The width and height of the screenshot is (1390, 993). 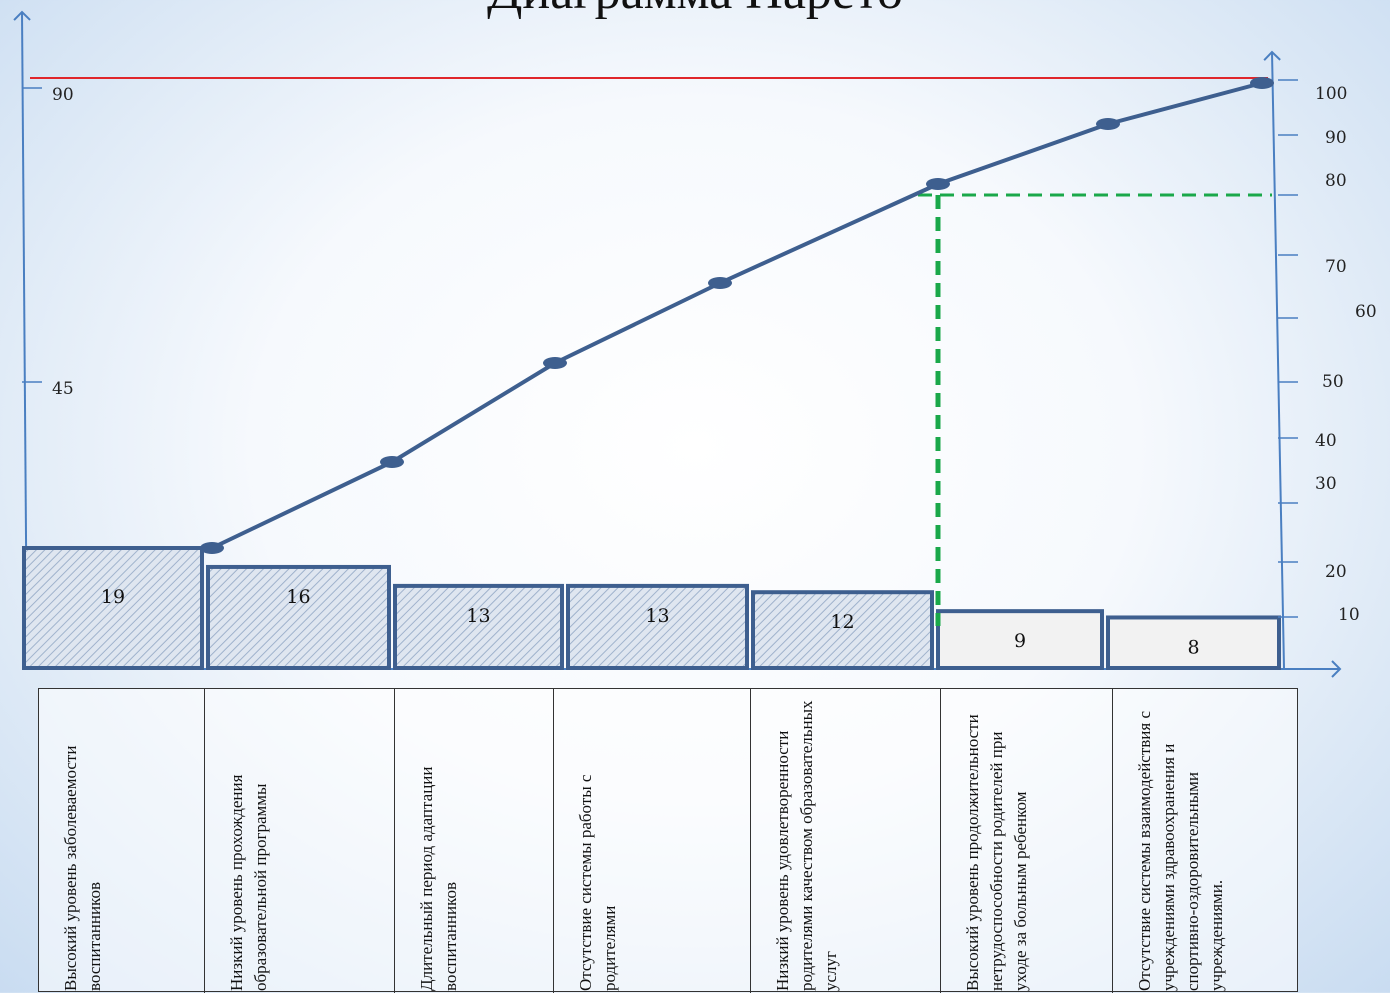 What do you see at coordinates (1336, 138) in the screenshot?
I see `right-tick-label: 90` at bounding box center [1336, 138].